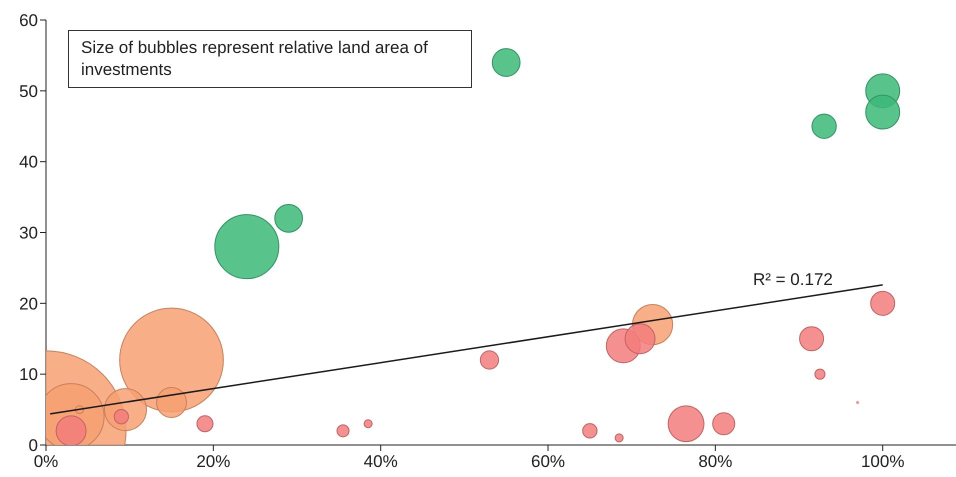 Image resolution: width=956 pixels, height=477 pixels. Describe the element at coordinates (28, 20) in the screenshot. I see `y-tick-label: 60` at that location.